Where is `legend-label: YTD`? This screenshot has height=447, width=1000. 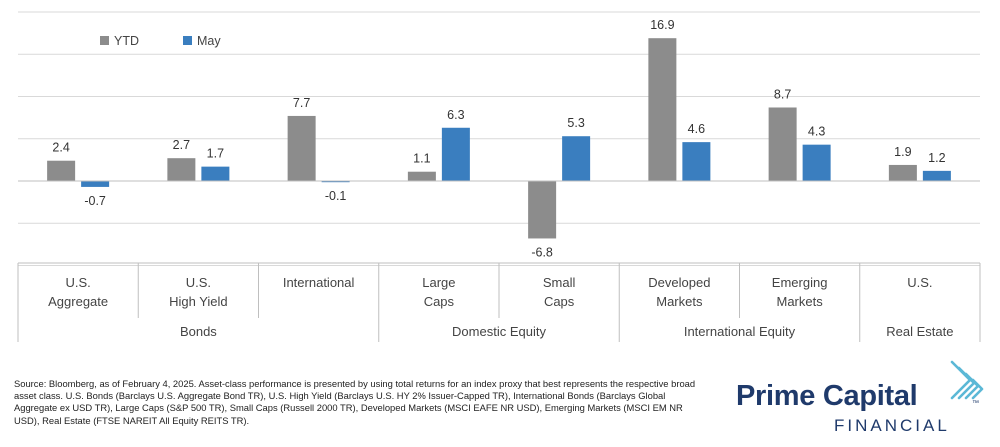 legend-label: YTD is located at coordinates (126, 41).